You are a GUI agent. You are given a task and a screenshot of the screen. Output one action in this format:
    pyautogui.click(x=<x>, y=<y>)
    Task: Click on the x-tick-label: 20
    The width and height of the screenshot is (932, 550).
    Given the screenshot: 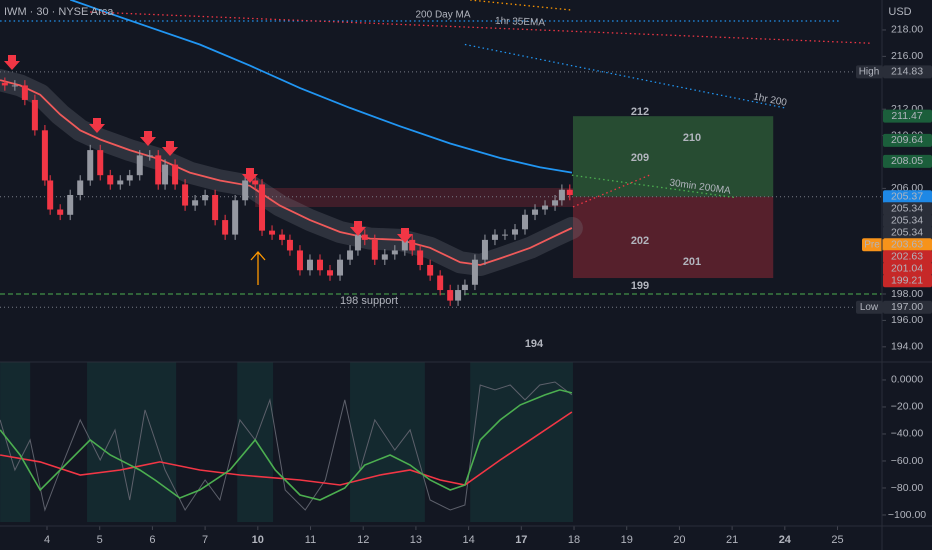 What is the action you would take?
    pyautogui.click(x=679, y=540)
    